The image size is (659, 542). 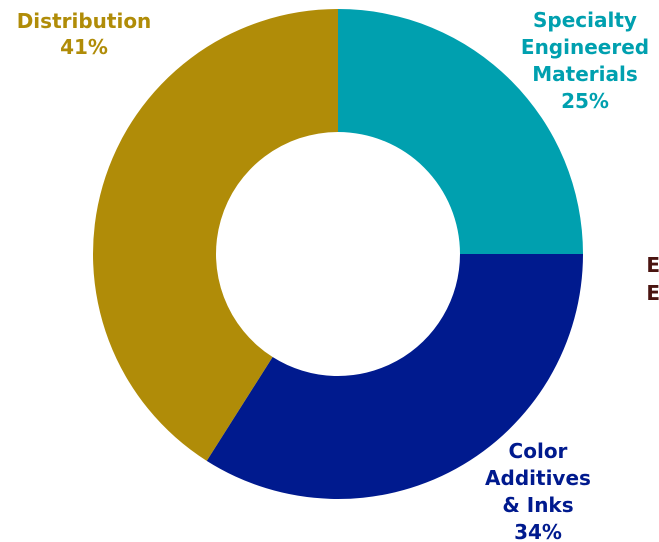 I want to click on slice-name-line: & Inks, so click(x=537, y=505).